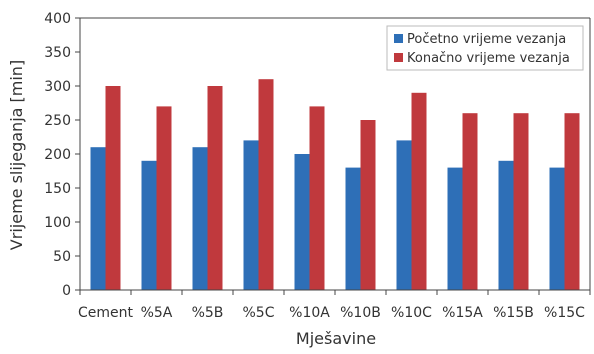 The height and width of the screenshot is (354, 594). What do you see at coordinates (57, 53) in the screenshot?
I see `y-tick-label: 350` at bounding box center [57, 53].